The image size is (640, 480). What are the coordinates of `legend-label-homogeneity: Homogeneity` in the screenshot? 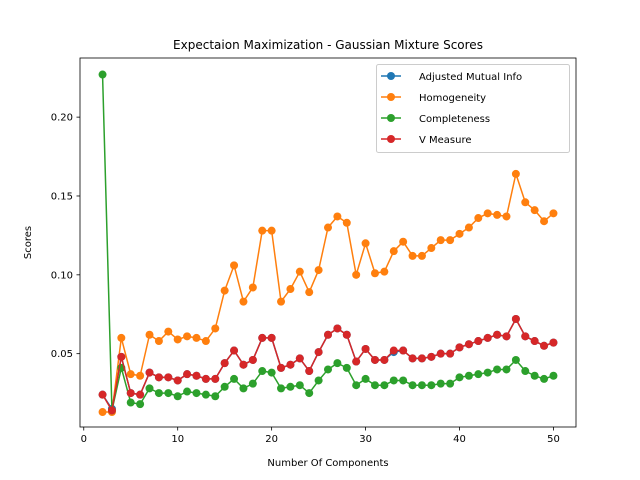 It's located at (452, 98).